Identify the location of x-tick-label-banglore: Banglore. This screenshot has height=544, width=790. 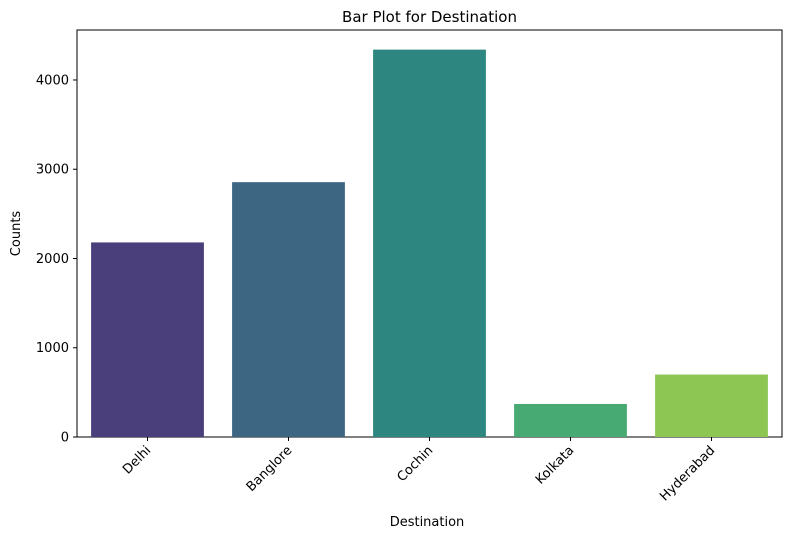
(270, 469).